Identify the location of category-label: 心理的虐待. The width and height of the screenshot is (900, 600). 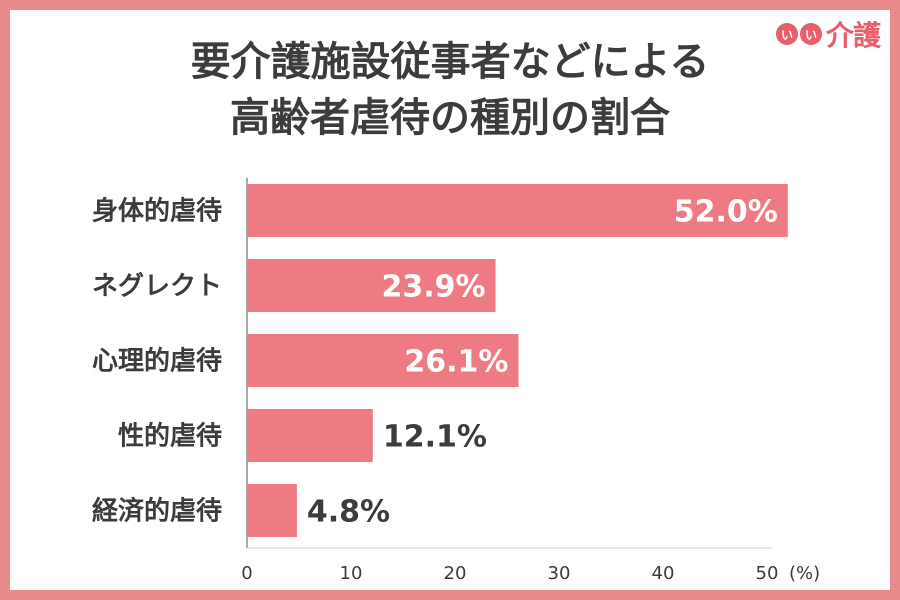
(157, 361).